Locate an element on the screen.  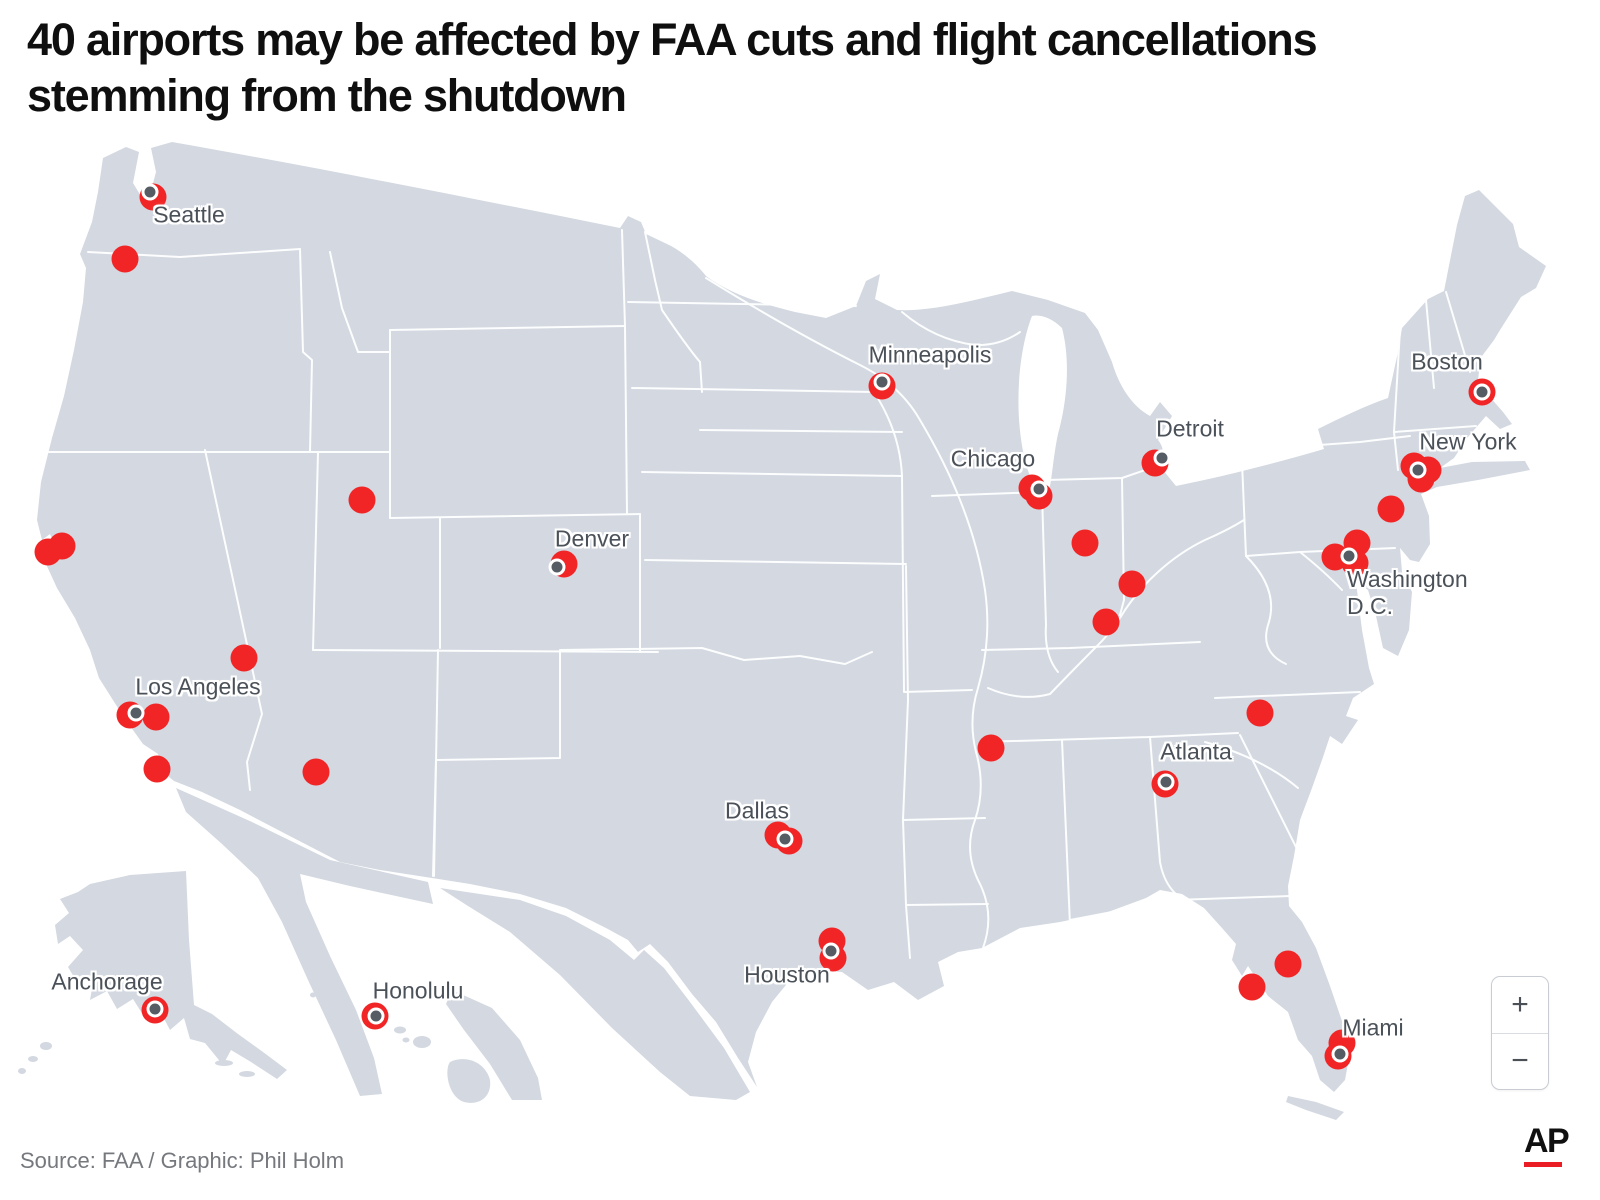
airport-dot-los-angeles is located at coordinates (156, 717).